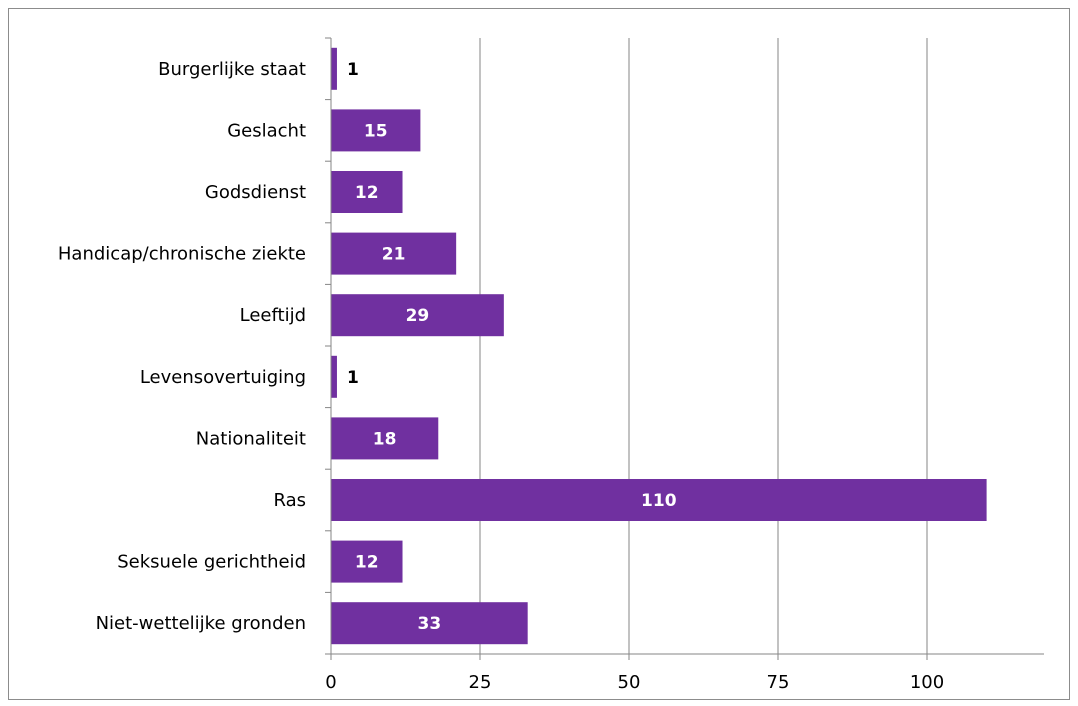  Describe the element at coordinates (255, 192) in the screenshot. I see `category-label: Godsdienst` at that location.